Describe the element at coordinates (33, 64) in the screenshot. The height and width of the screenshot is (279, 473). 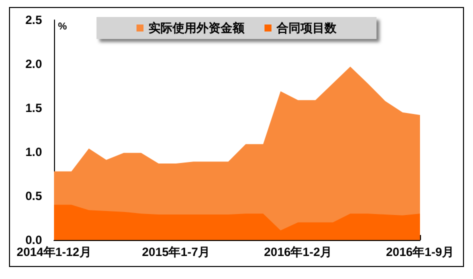
I see `y-tick-label: 2.0` at that location.